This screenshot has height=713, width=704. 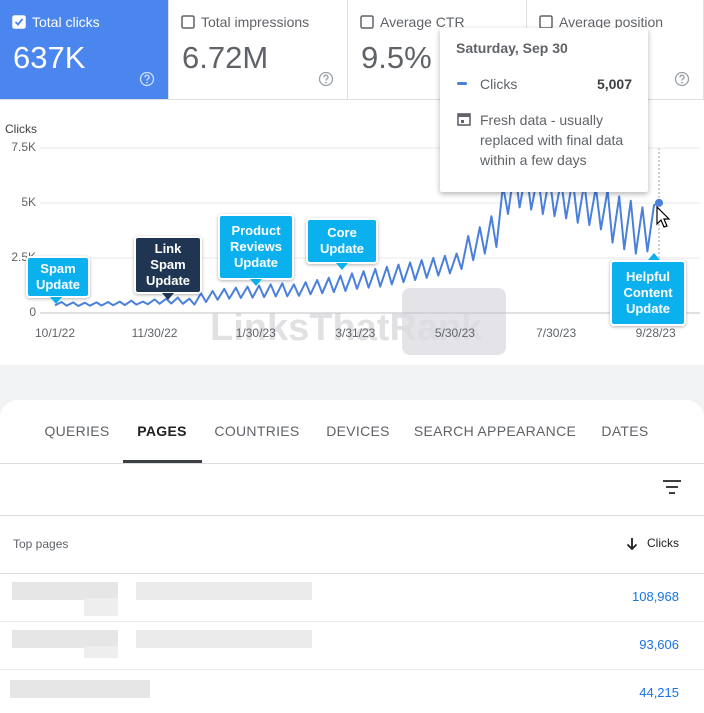 I want to click on y-tick-label: 7.5K, so click(x=23, y=147).